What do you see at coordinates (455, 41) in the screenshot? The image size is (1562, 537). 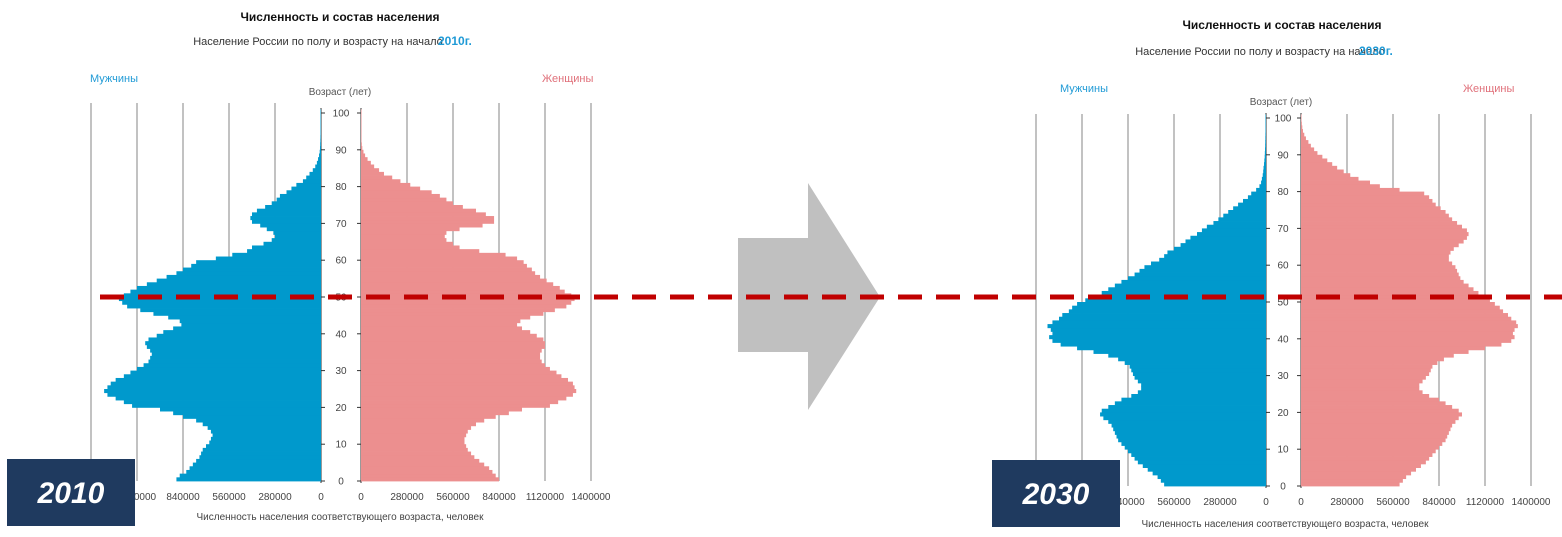 I see `panel-year: 2010г.` at bounding box center [455, 41].